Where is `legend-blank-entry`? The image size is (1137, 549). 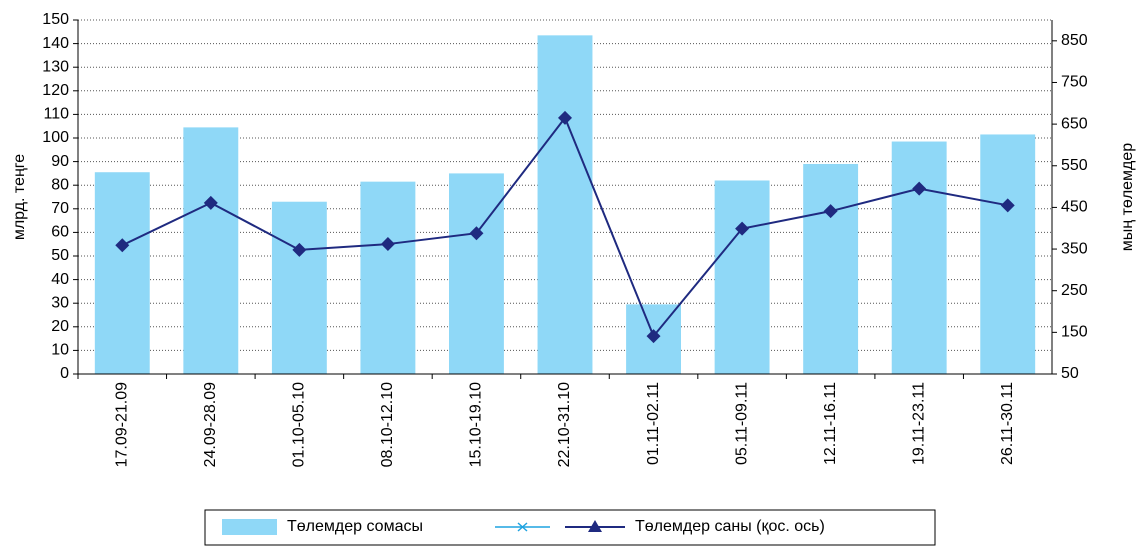
legend-blank-entry is located at coordinates (522, 527).